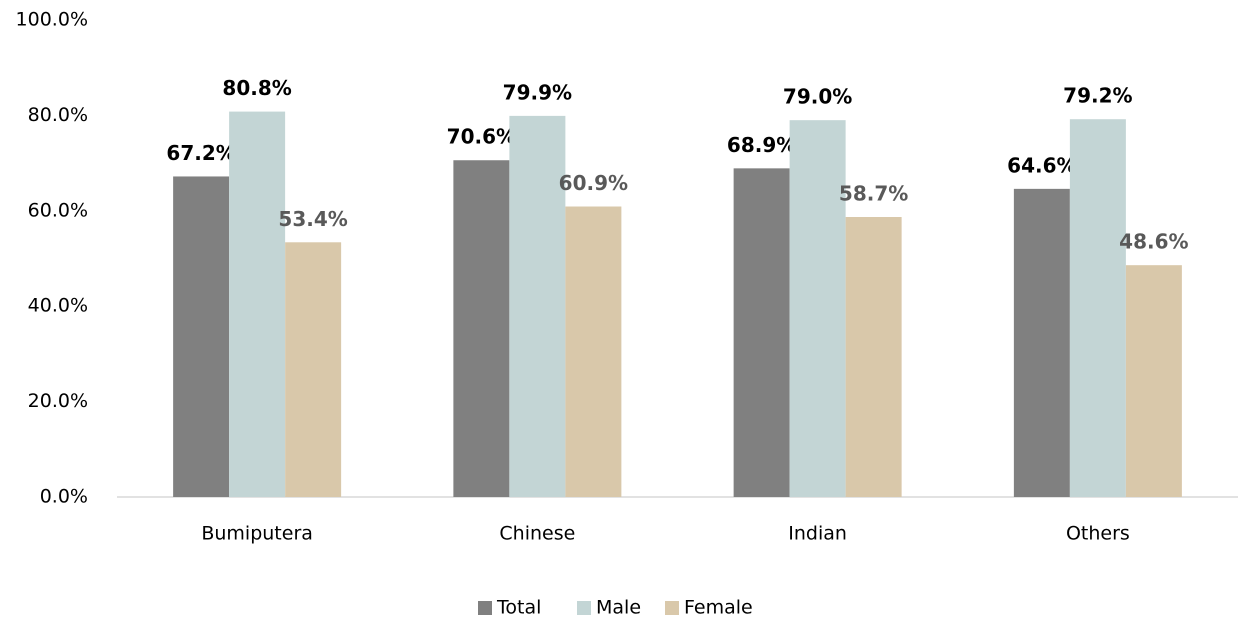 The height and width of the screenshot is (628, 1253). I want to click on data-label: 80.8%, so click(256, 88).